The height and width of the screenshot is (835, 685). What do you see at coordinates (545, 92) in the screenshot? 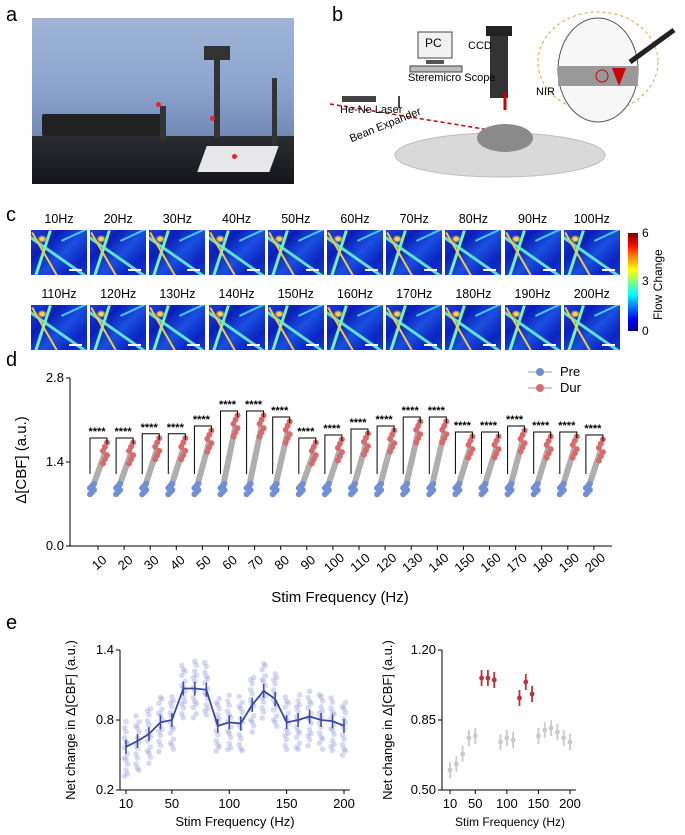
I see `nir-label: NIR` at bounding box center [545, 92].